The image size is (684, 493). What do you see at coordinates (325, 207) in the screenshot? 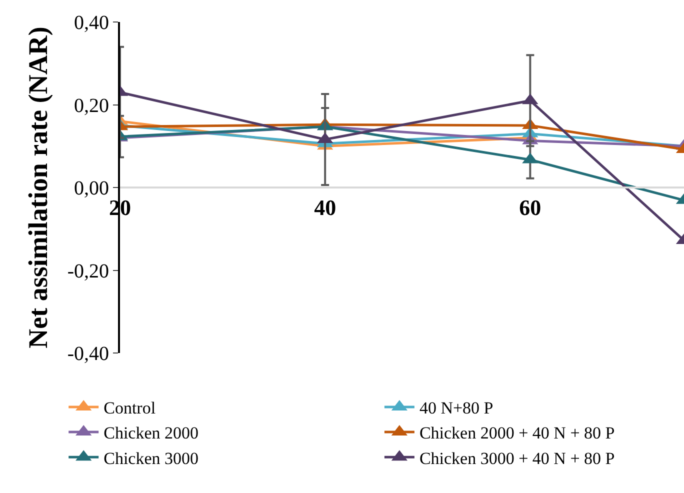
I see `x-tick-label: 40` at bounding box center [325, 207].